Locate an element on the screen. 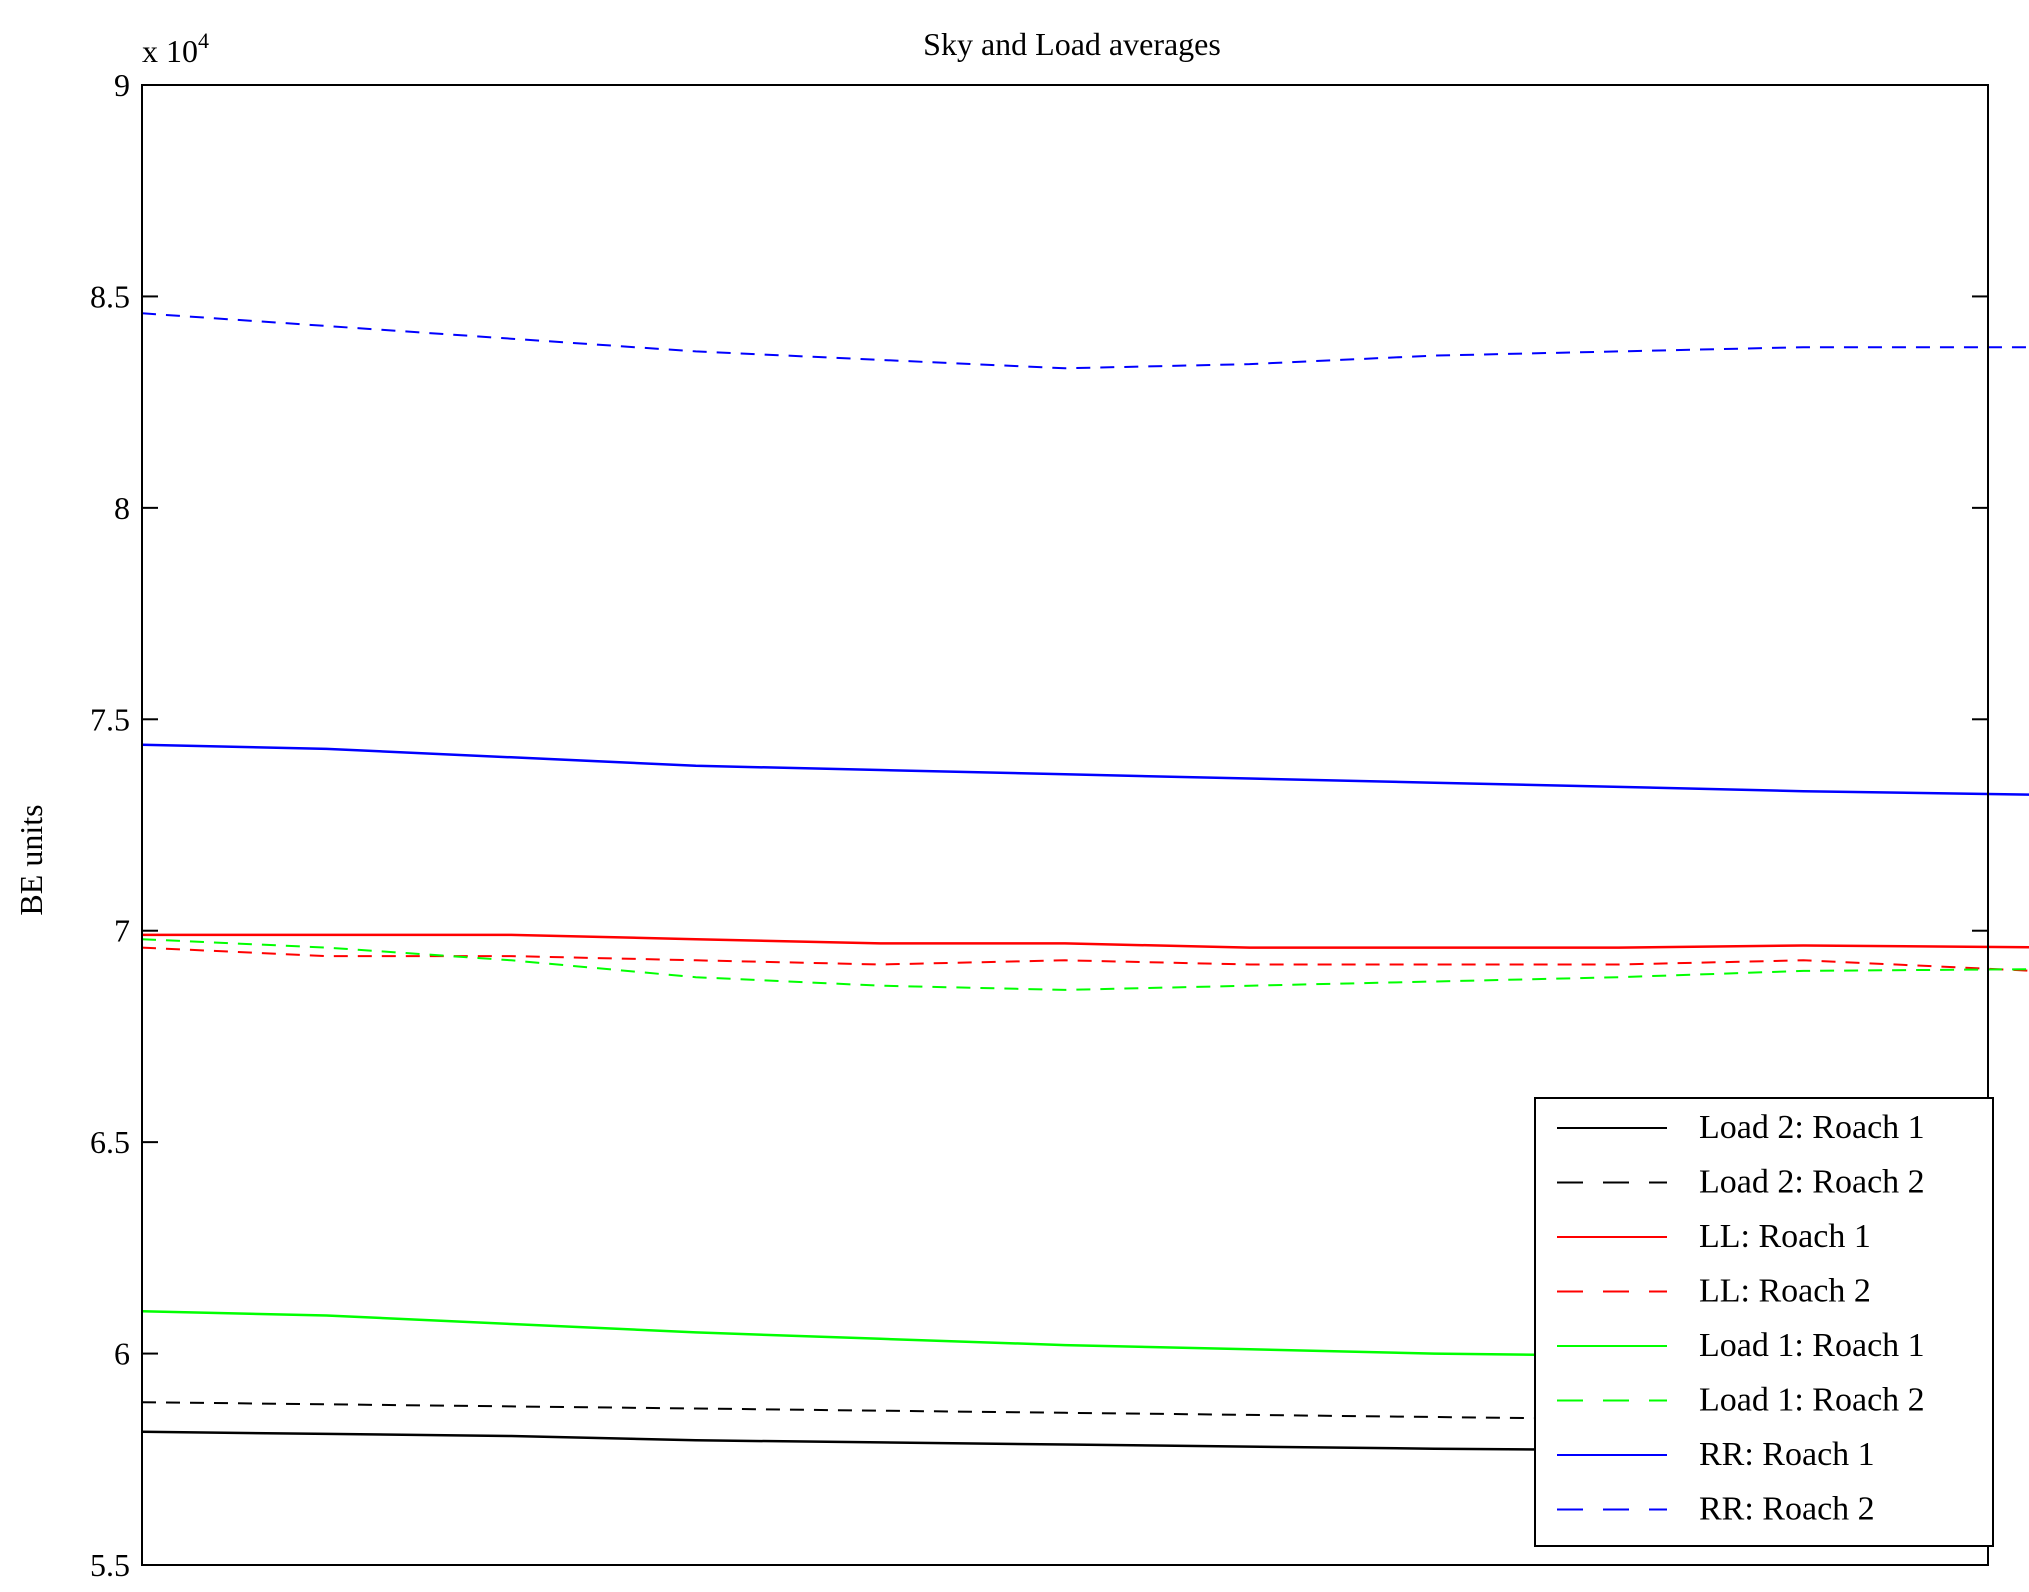 This screenshot has width=2029, height=1592. legend-label: RR: Roach 1 is located at coordinates (1787, 1454).